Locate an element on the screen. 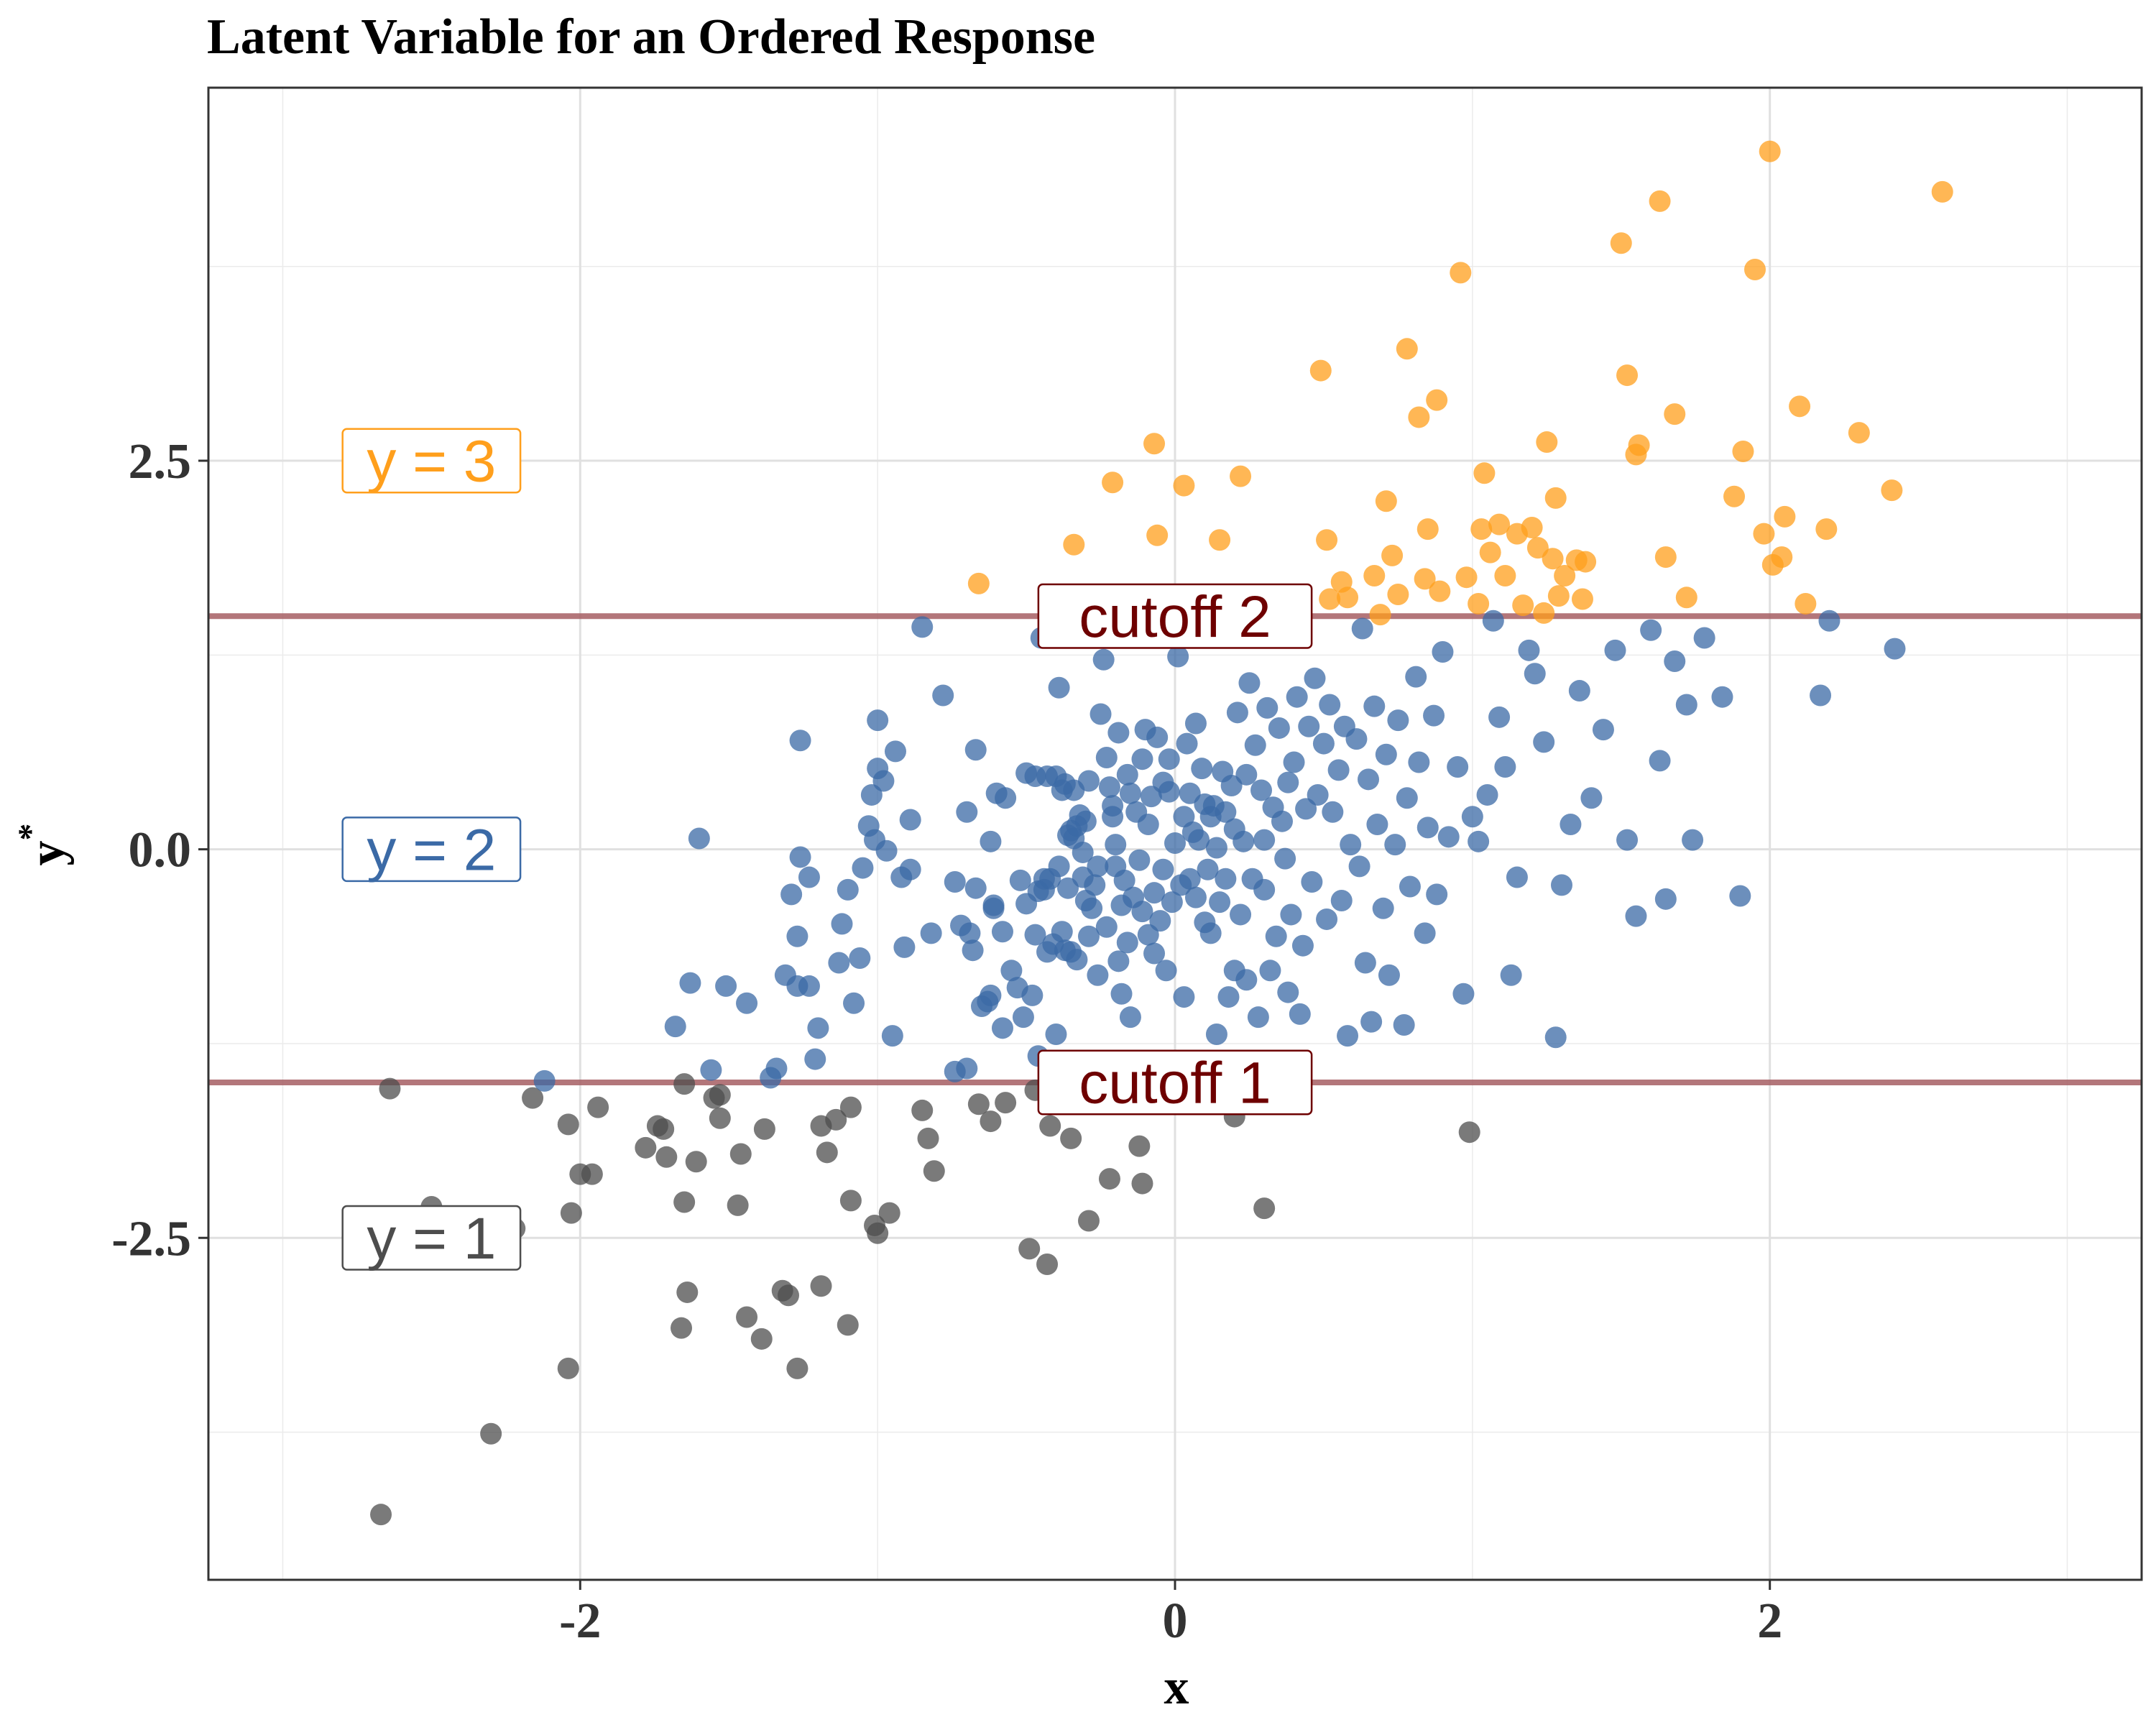 Image resolution: width=2156 pixels, height=1725 pixels. category-label-y2: y = 2 is located at coordinates (432, 849).